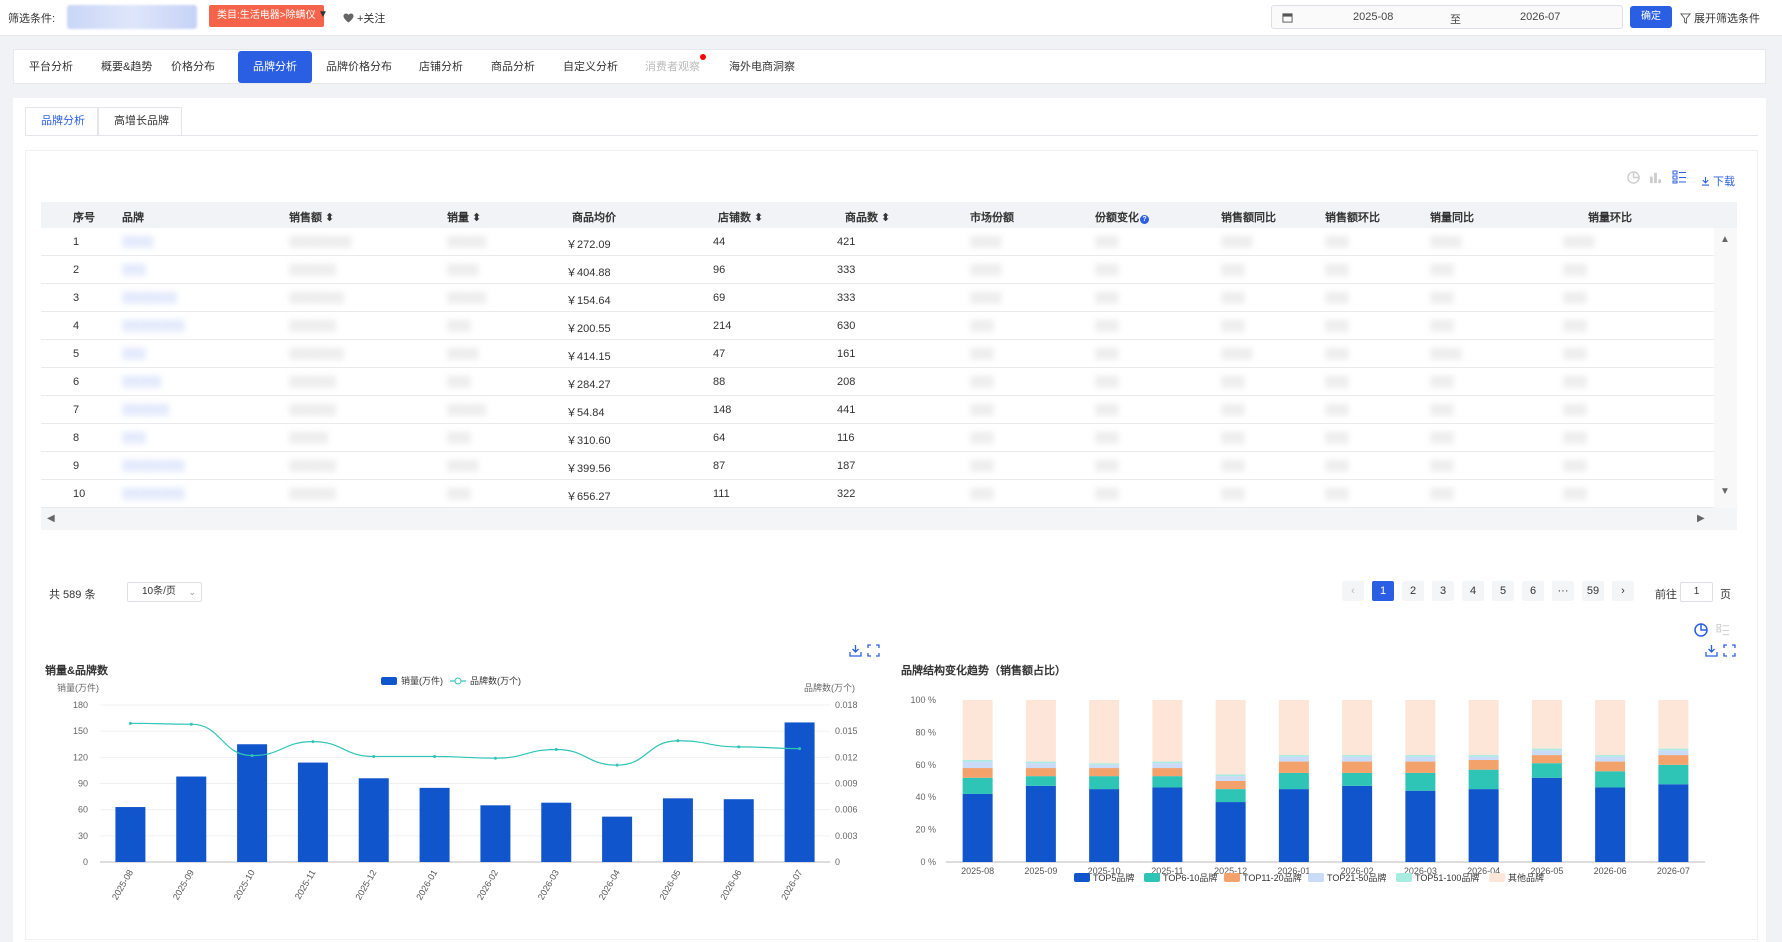  I want to click on page-button: 2, so click(1413, 591).